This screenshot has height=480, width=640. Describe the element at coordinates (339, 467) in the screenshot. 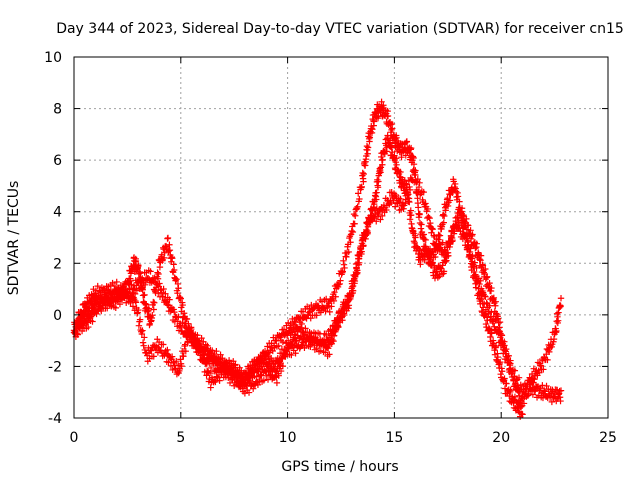

I see `x-axis-label: GPS time / hours` at that location.